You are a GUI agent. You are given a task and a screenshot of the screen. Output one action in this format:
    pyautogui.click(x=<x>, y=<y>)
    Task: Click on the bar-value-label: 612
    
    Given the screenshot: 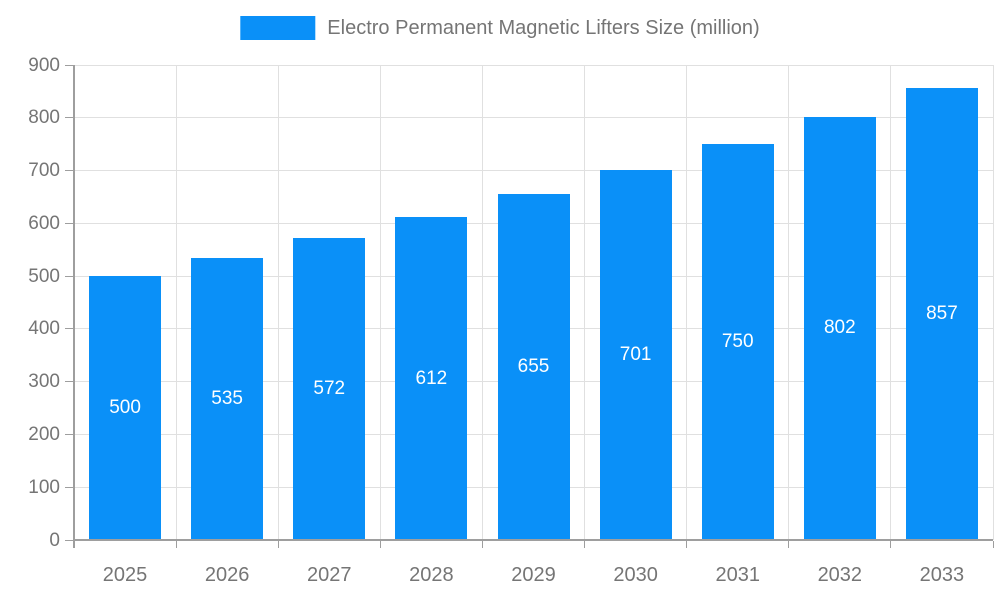 What is the action you would take?
    pyautogui.click(x=431, y=378)
    